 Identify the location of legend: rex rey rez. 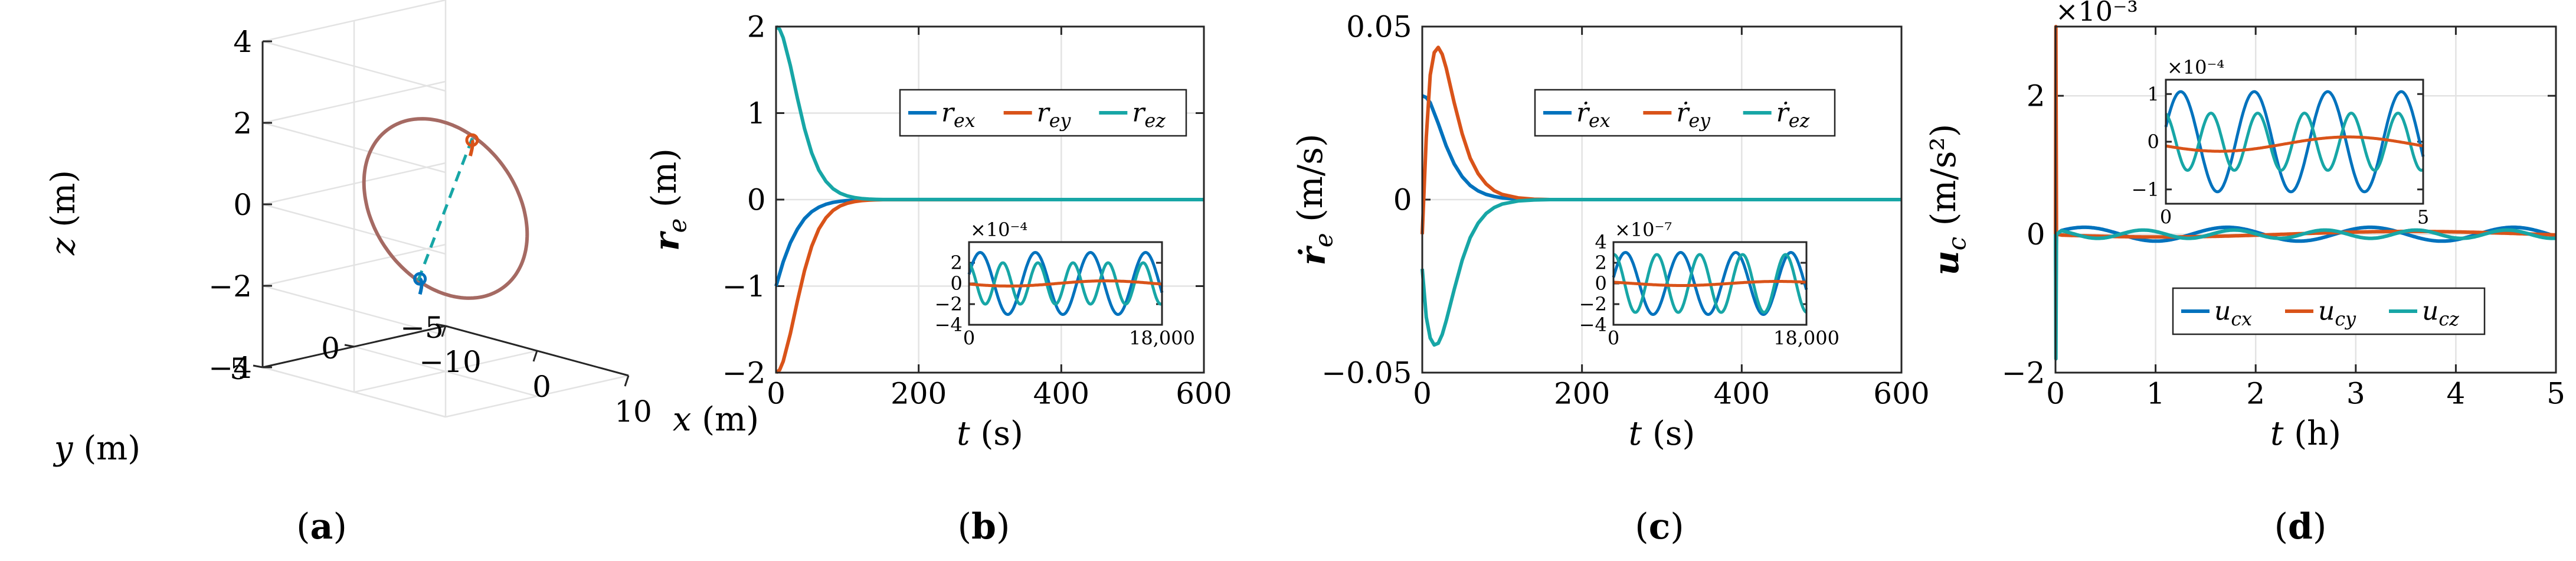
(1043, 113).